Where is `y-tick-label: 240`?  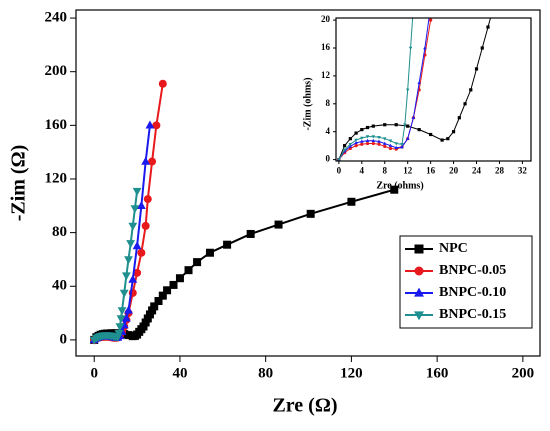
y-tick-label: 240 is located at coordinates (56, 17).